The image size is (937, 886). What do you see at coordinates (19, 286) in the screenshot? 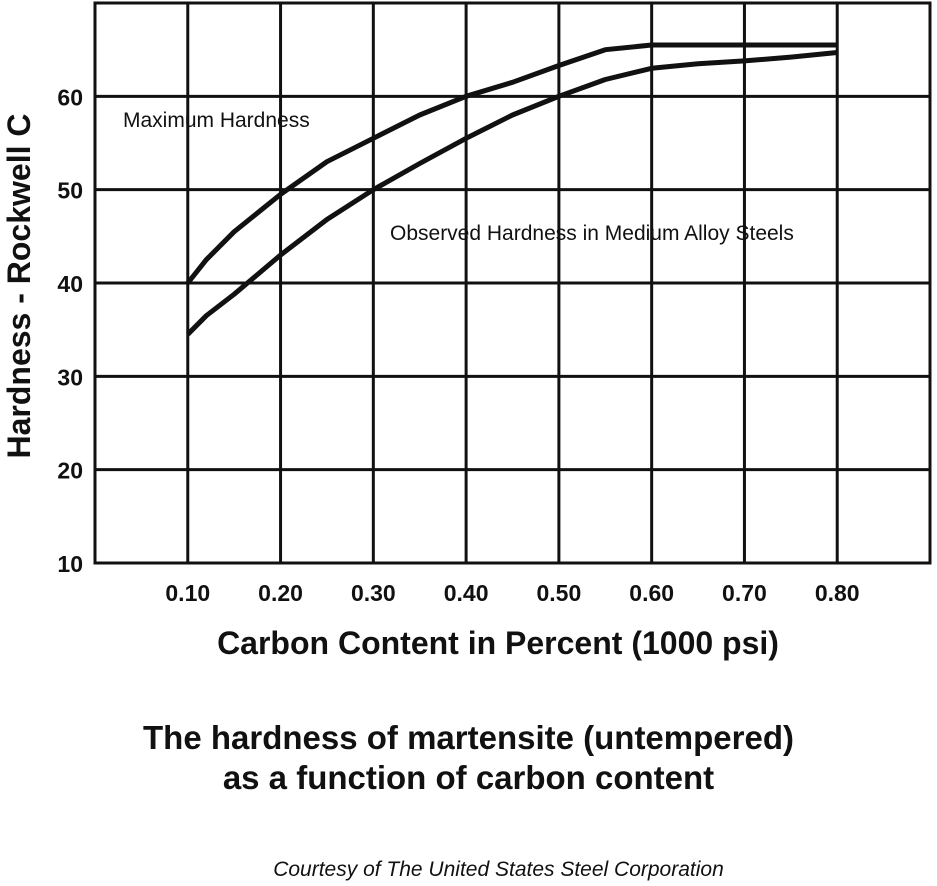
I see `y-axis-title: Hardness - Rockwell C` at bounding box center [19, 286].